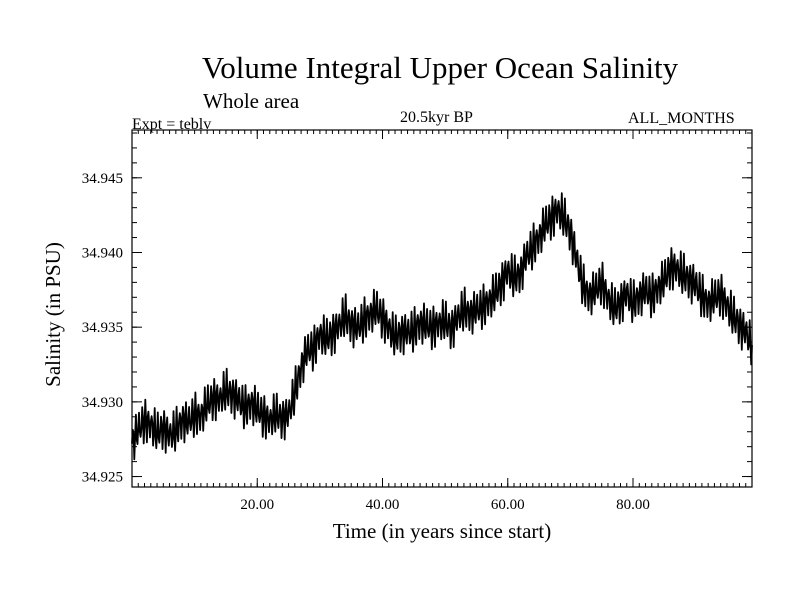 The image size is (800, 600). I want to click on chart-title: Volume Integral Upper Ocean Salinity, so click(440, 67).